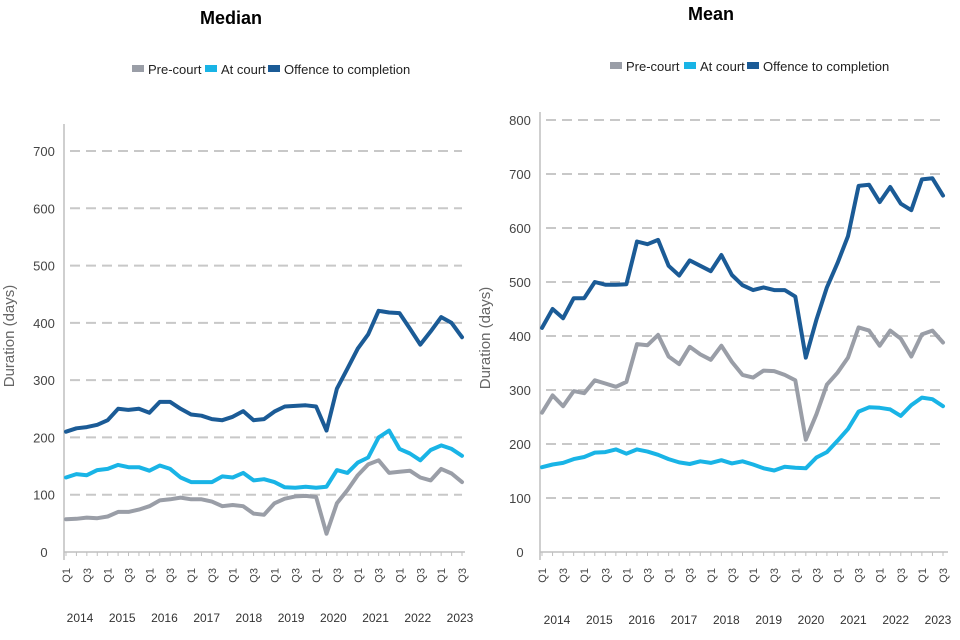 The height and width of the screenshot is (640, 960). Describe the element at coordinates (44, 208) in the screenshot. I see `median-y-tick-label: 600` at that location.